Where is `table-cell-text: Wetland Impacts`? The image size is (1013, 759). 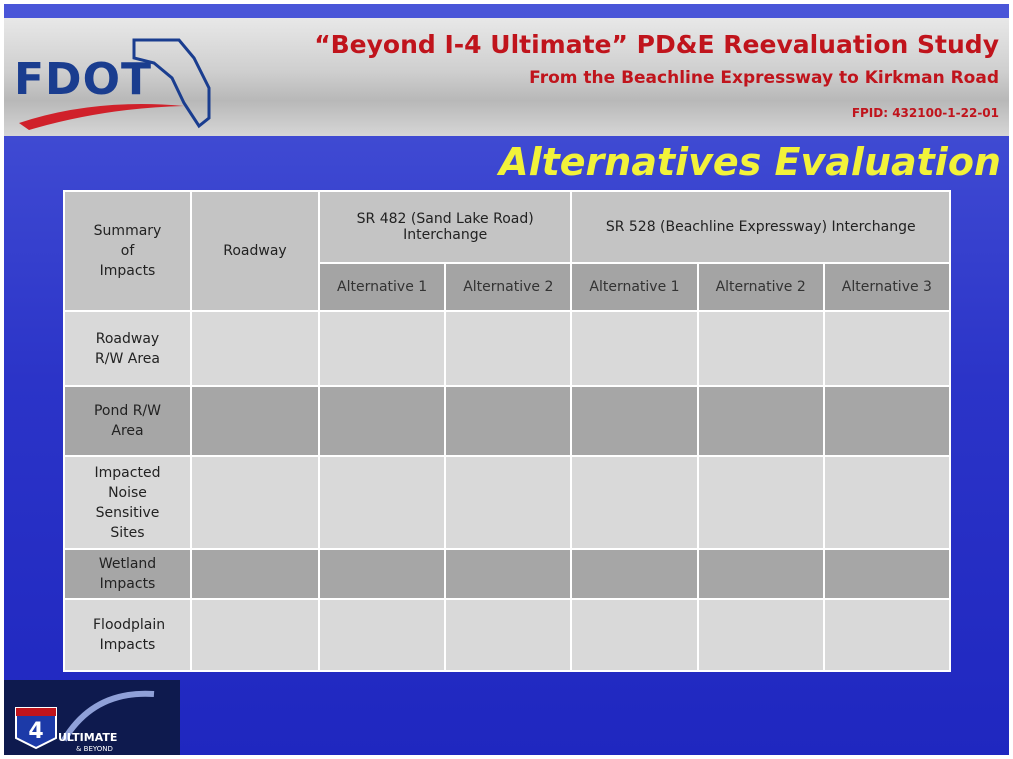
table-cell-text: Wetland Impacts is located at coordinates (127, 574).